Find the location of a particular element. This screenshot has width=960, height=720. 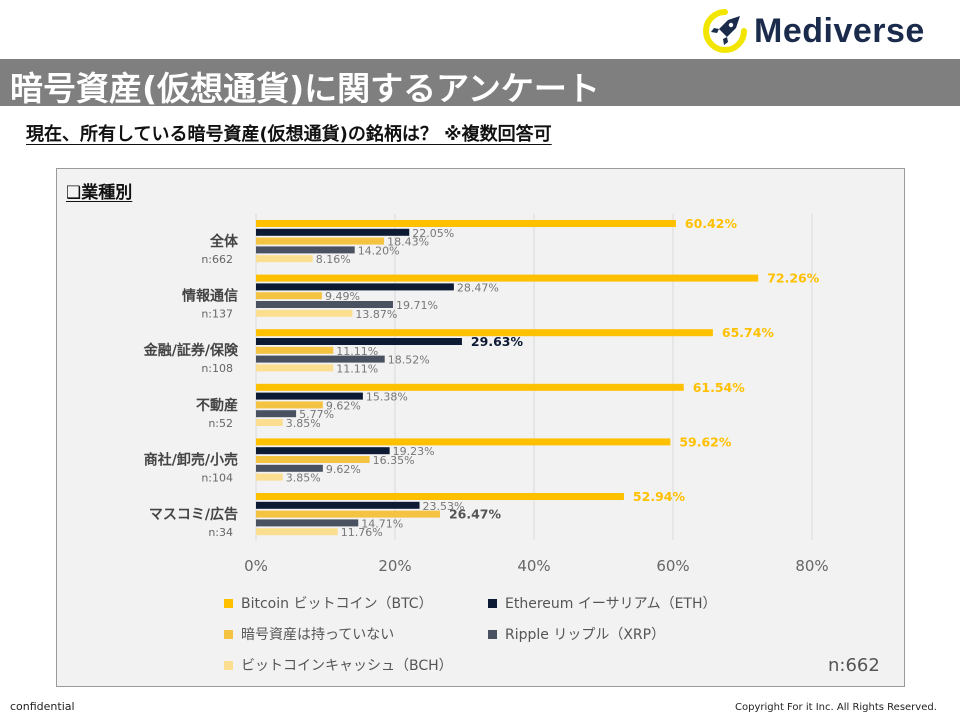

data-label-btc-0: 60.42% is located at coordinates (711, 223).